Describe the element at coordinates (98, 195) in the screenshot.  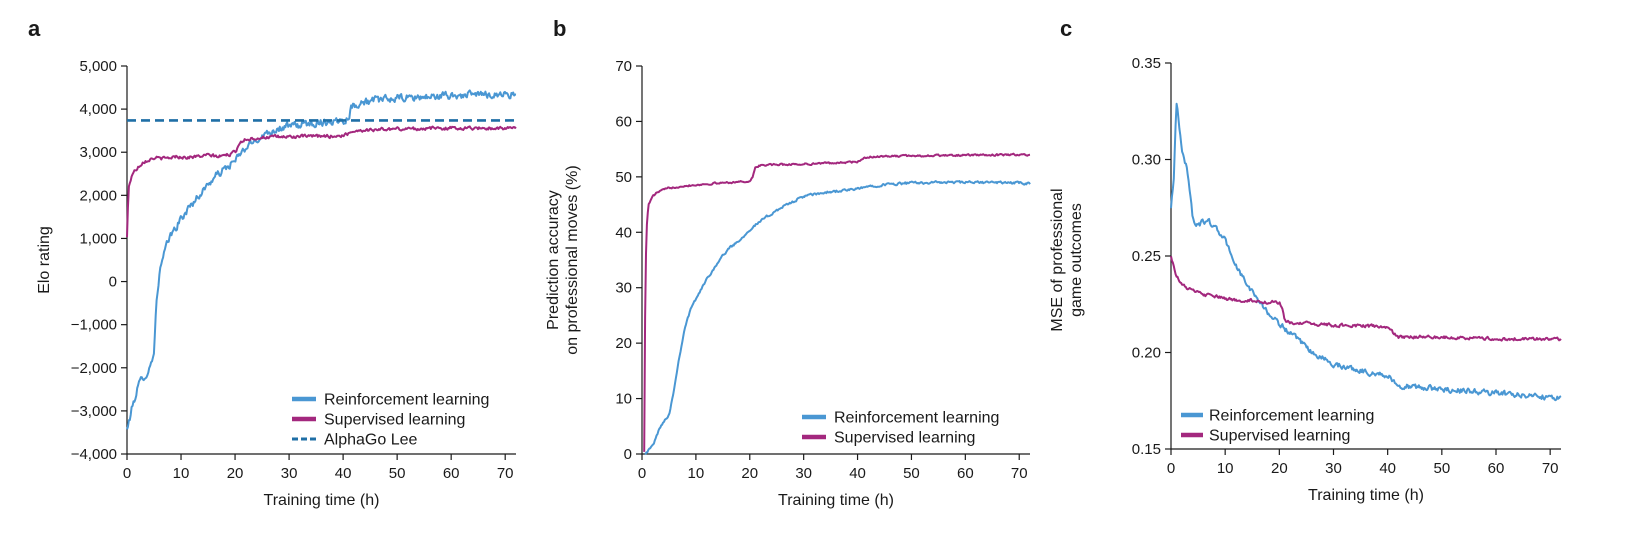
I see `y-tick-label: 2,000` at that location.